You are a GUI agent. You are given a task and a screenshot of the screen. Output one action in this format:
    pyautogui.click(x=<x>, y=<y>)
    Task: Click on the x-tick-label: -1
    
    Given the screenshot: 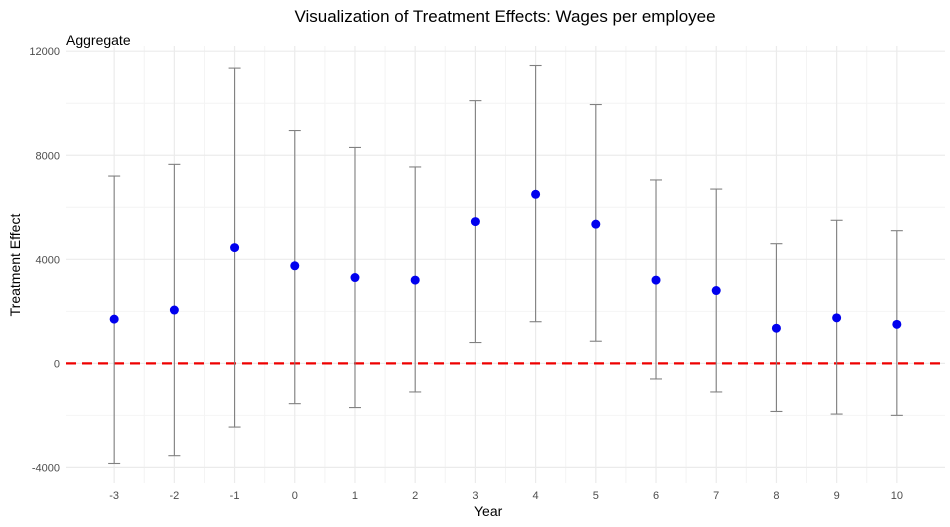 What is the action you would take?
    pyautogui.click(x=235, y=496)
    